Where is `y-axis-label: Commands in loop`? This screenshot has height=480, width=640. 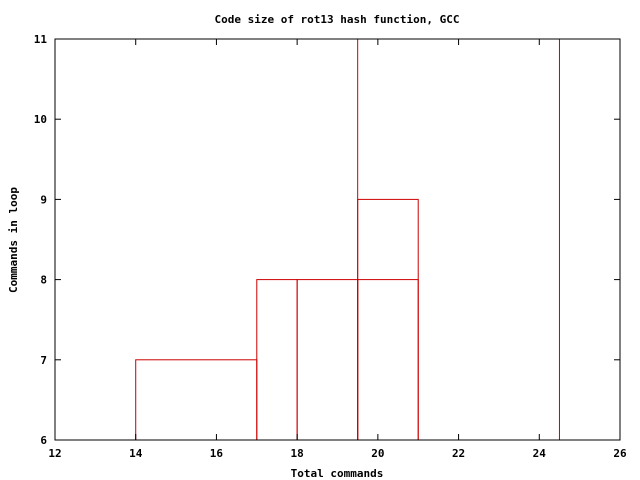 y-axis-label: Commands in loop is located at coordinates (13, 240).